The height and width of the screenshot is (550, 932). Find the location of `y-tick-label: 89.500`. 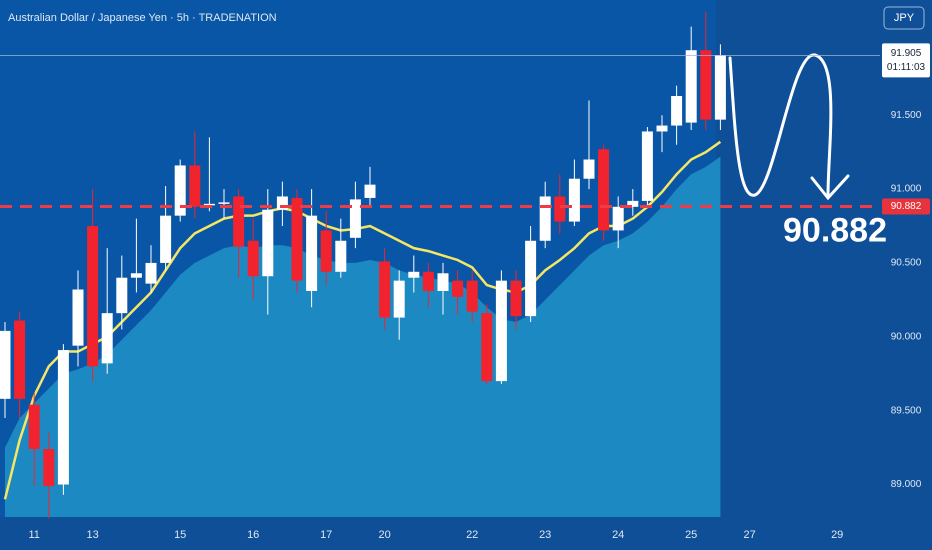

y-tick-label: 89.500 is located at coordinates (906, 410).